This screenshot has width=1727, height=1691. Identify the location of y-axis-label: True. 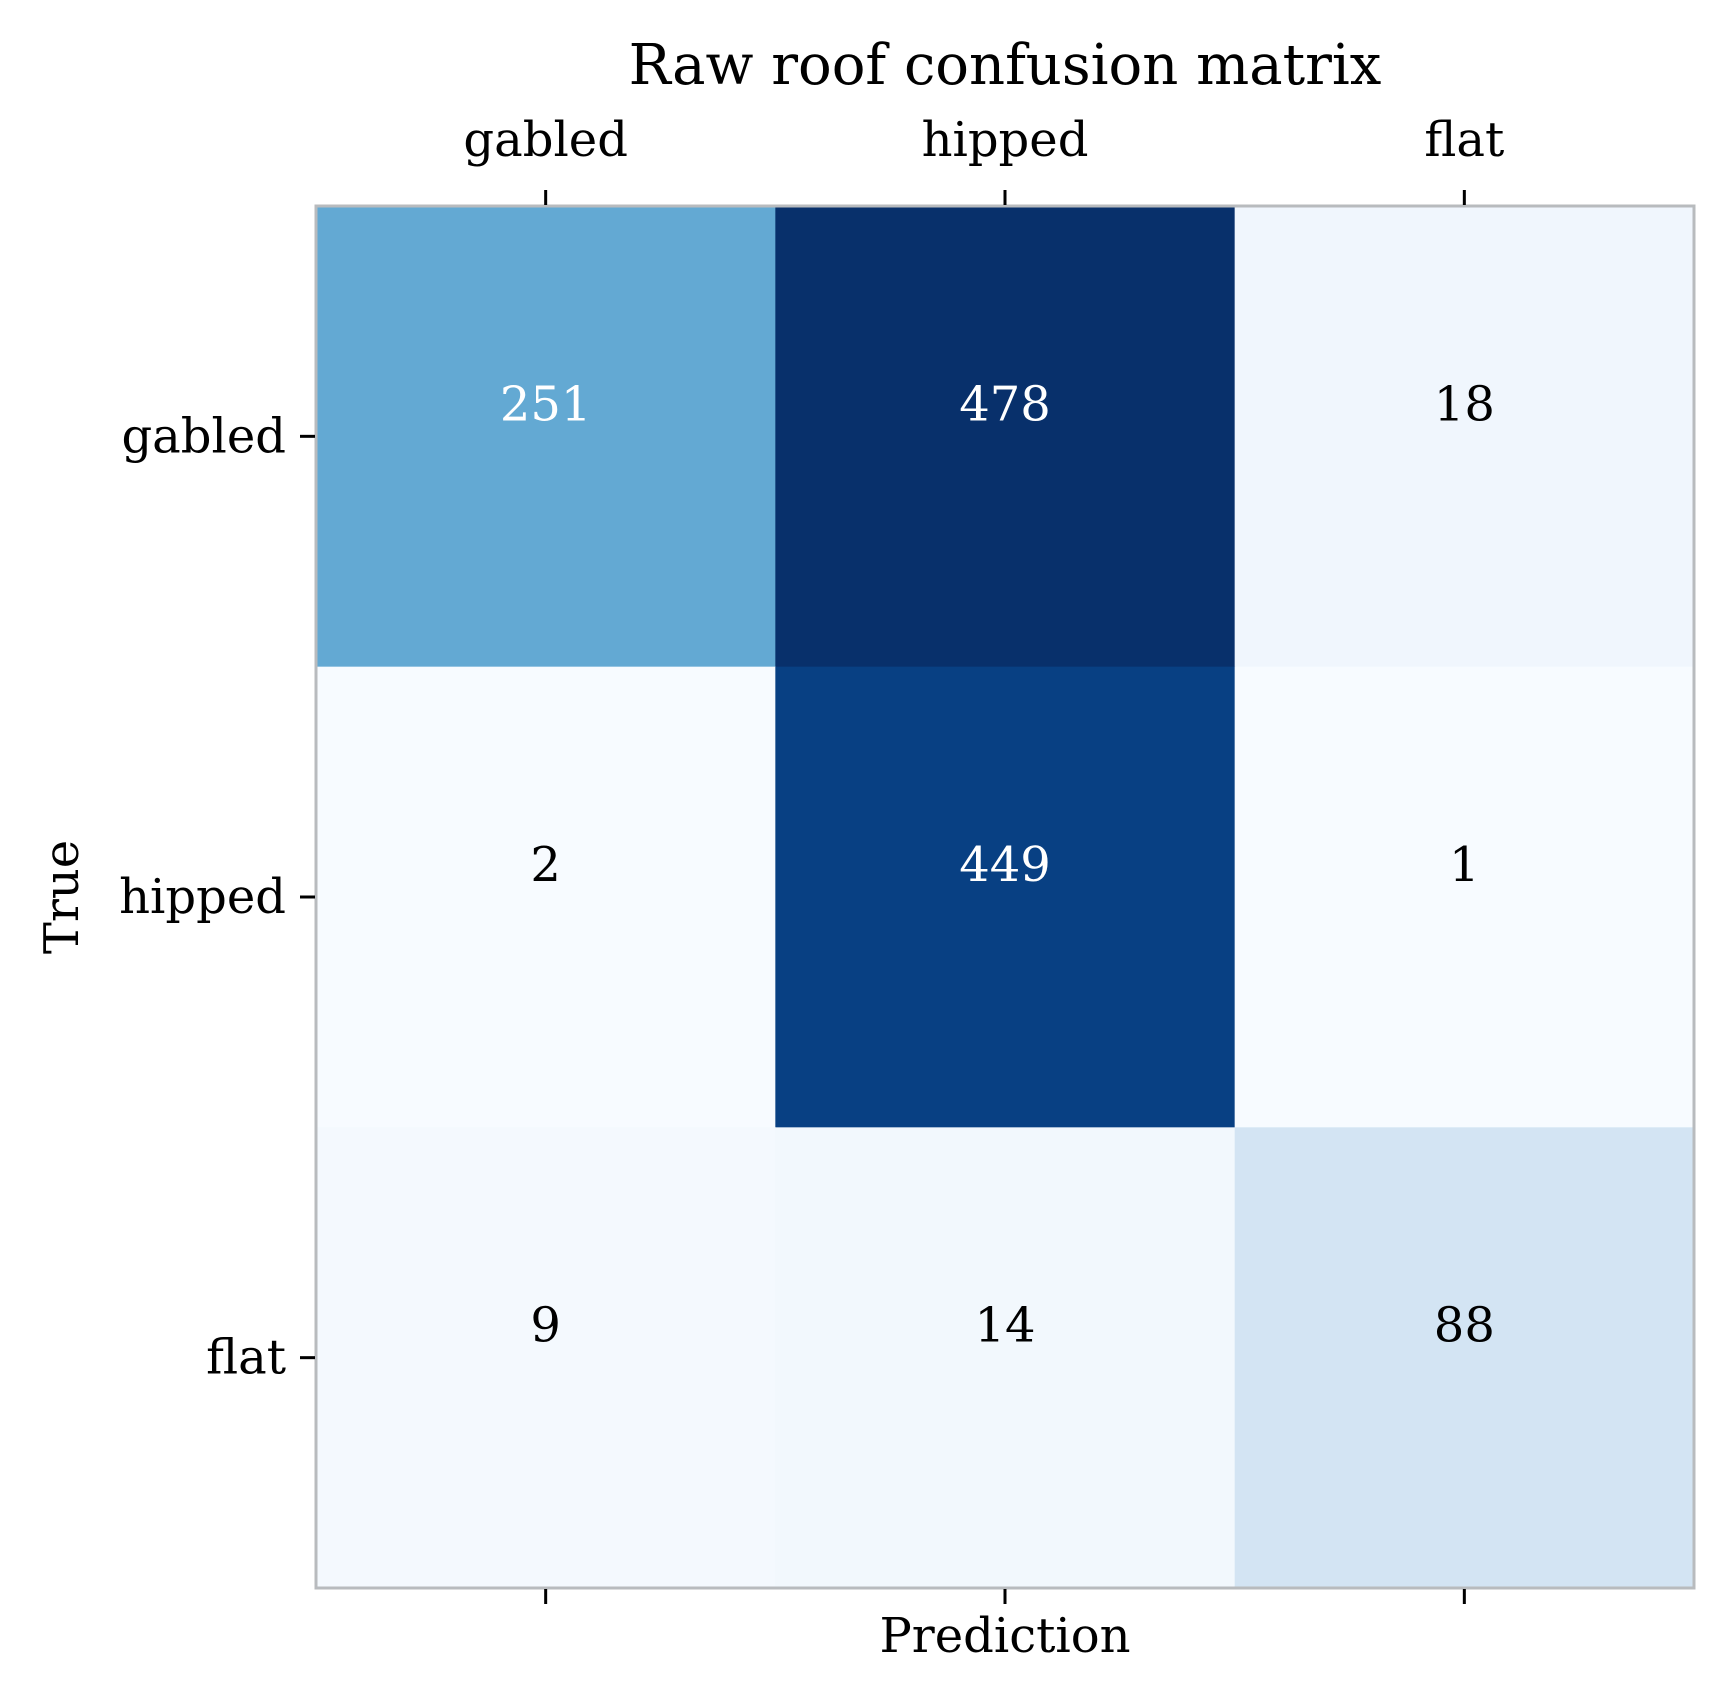
(62, 897).